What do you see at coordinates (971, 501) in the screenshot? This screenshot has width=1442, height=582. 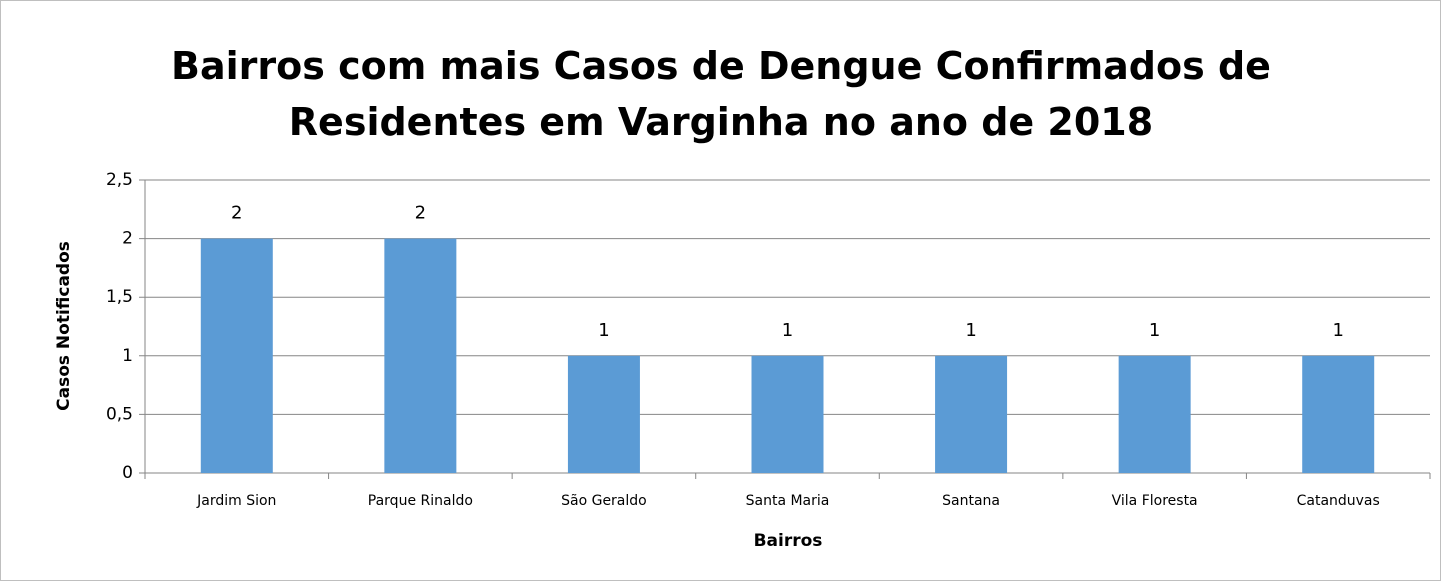 I see `x-tick-label: Santana` at bounding box center [971, 501].